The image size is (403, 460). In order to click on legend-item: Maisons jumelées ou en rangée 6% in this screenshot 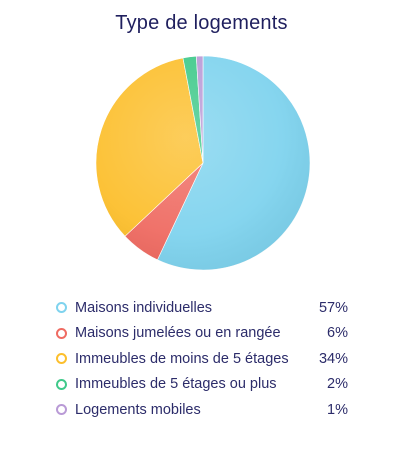, I will do `click(202, 334)`.